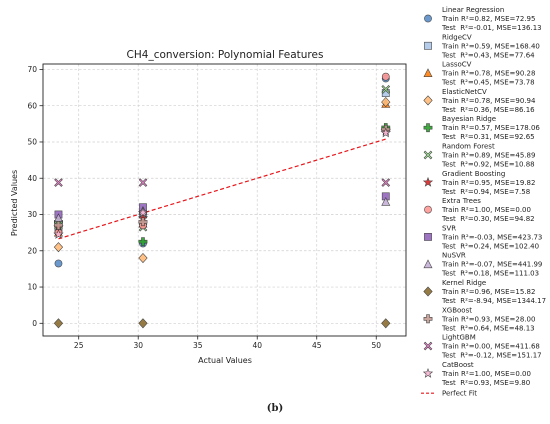 The image size is (550, 424). I want to click on legend-test-stats: Test R²=0.31, MSE=92.65, so click(488, 137).